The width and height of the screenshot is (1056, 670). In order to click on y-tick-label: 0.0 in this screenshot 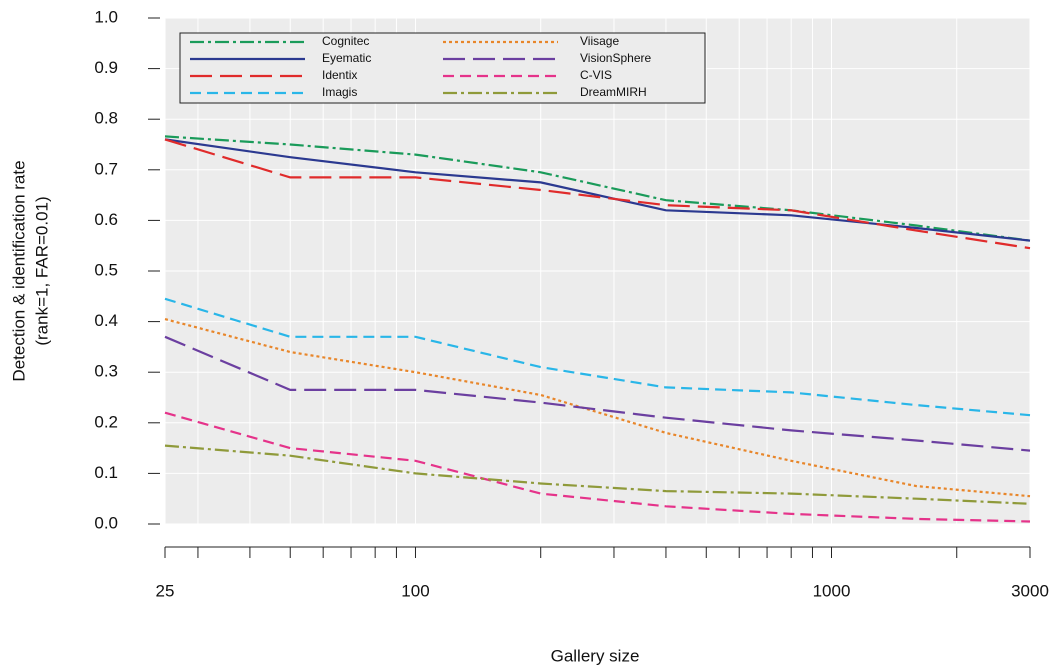, I will do `click(106, 522)`.